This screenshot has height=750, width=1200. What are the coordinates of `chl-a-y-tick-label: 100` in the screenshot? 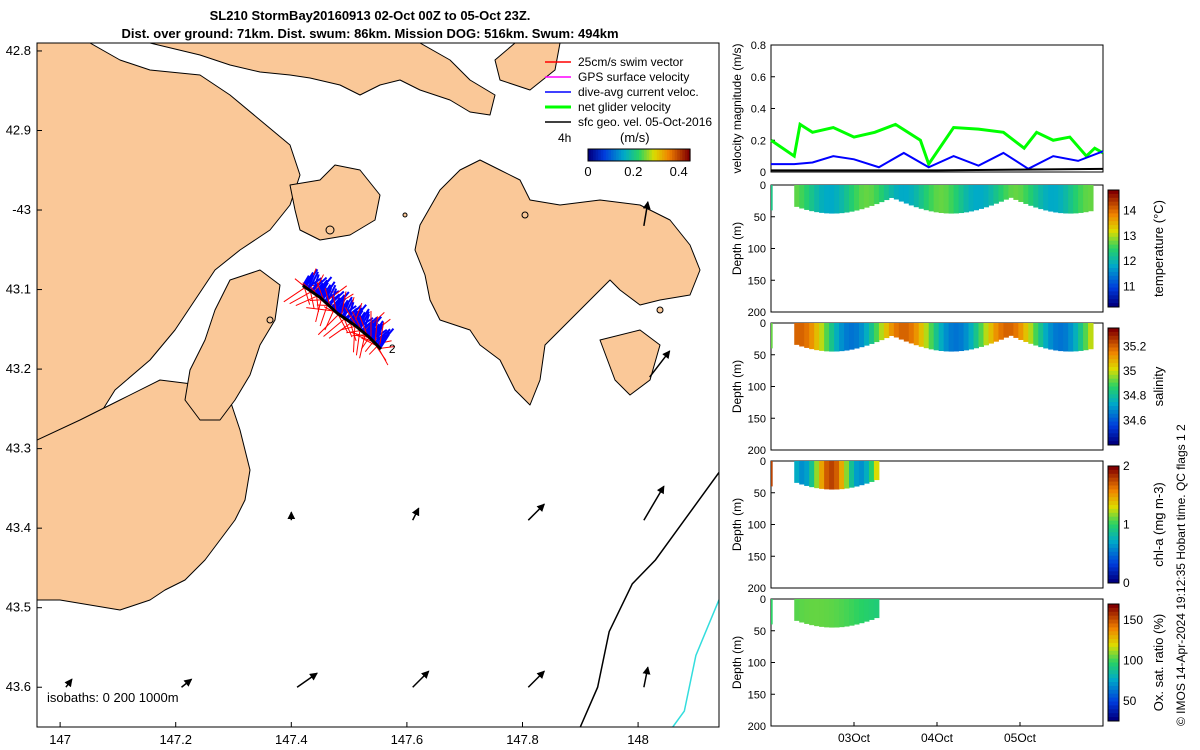 It's located at (757, 526).